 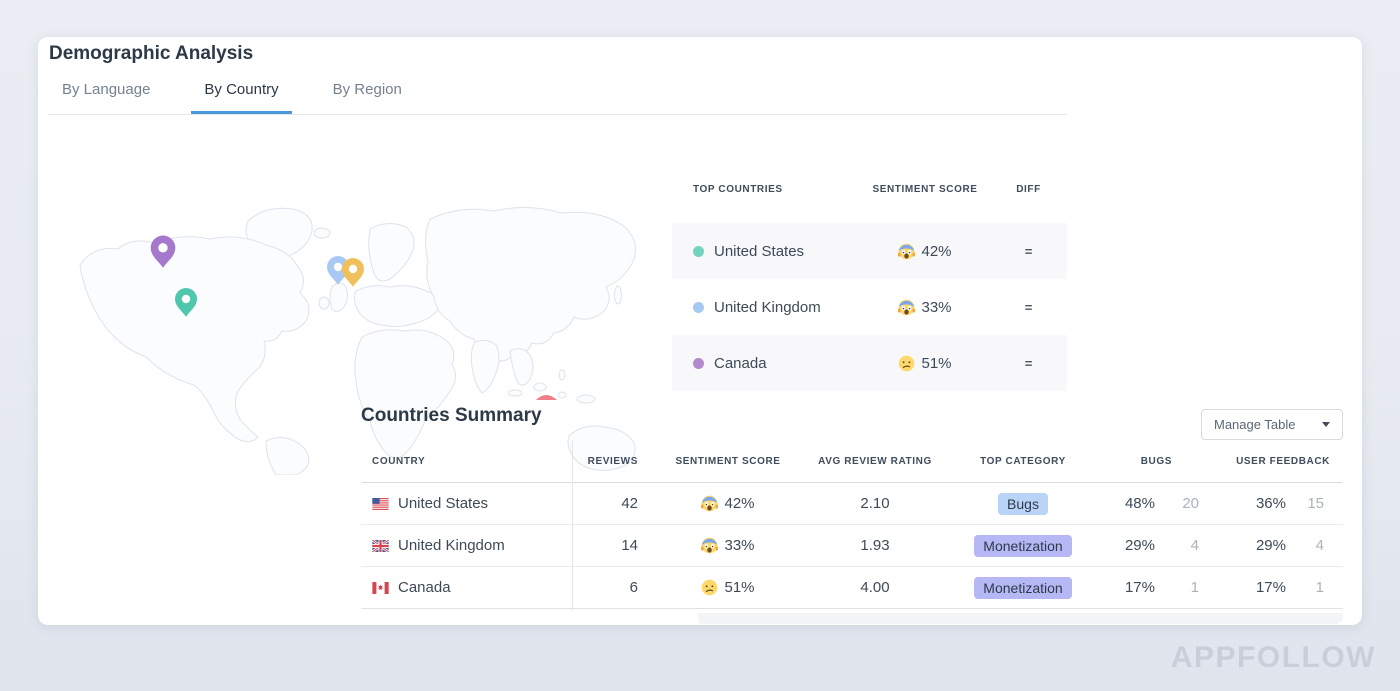 What do you see at coordinates (875, 461) in the screenshot?
I see `avg-rating-header-label: AVG REVIEW RATING` at bounding box center [875, 461].